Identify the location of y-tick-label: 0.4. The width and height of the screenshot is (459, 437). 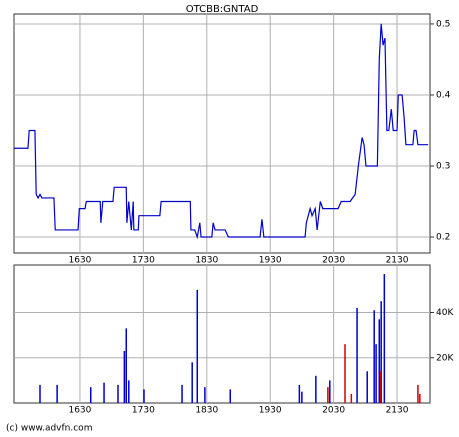
(443, 95).